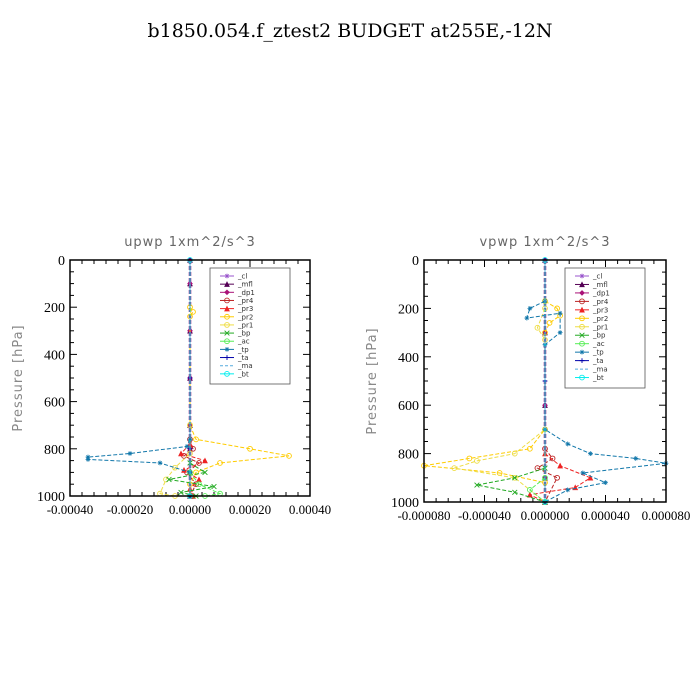  What do you see at coordinates (372, 380) in the screenshot?
I see `y-axis-label: Pressure [hPa]` at bounding box center [372, 380].